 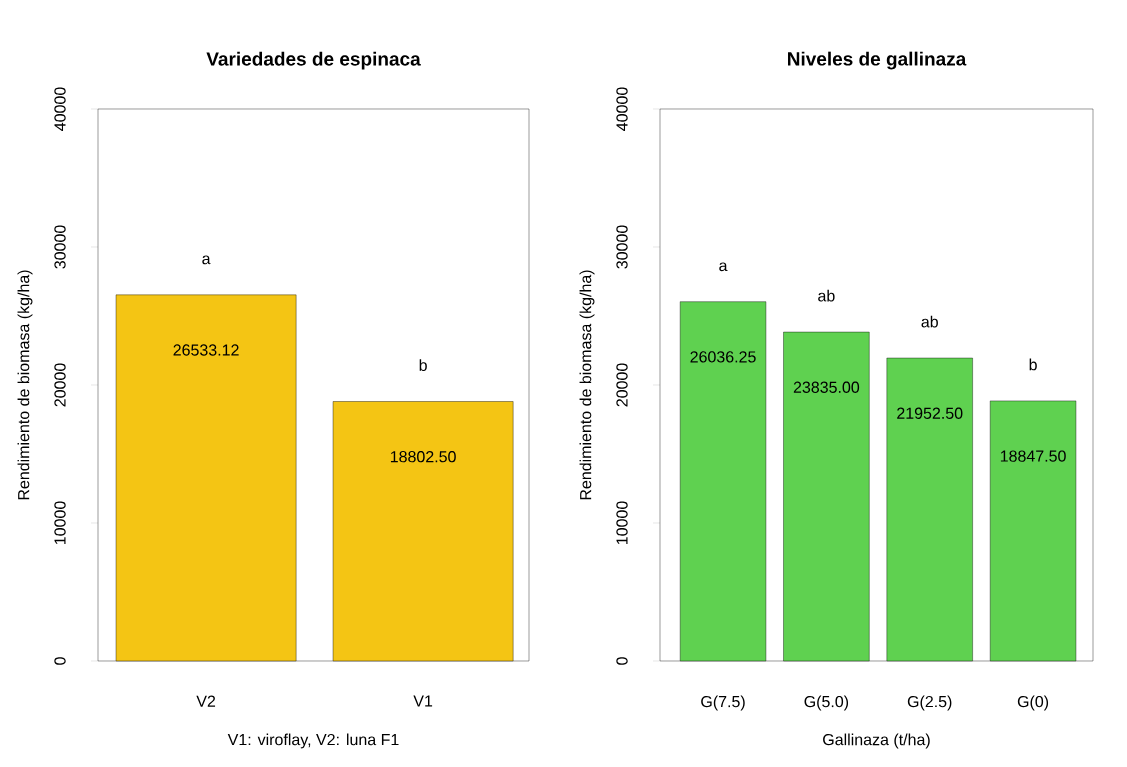 I want to click on chart-title: Niveles de gallinaza, so click(x=877, y=60).